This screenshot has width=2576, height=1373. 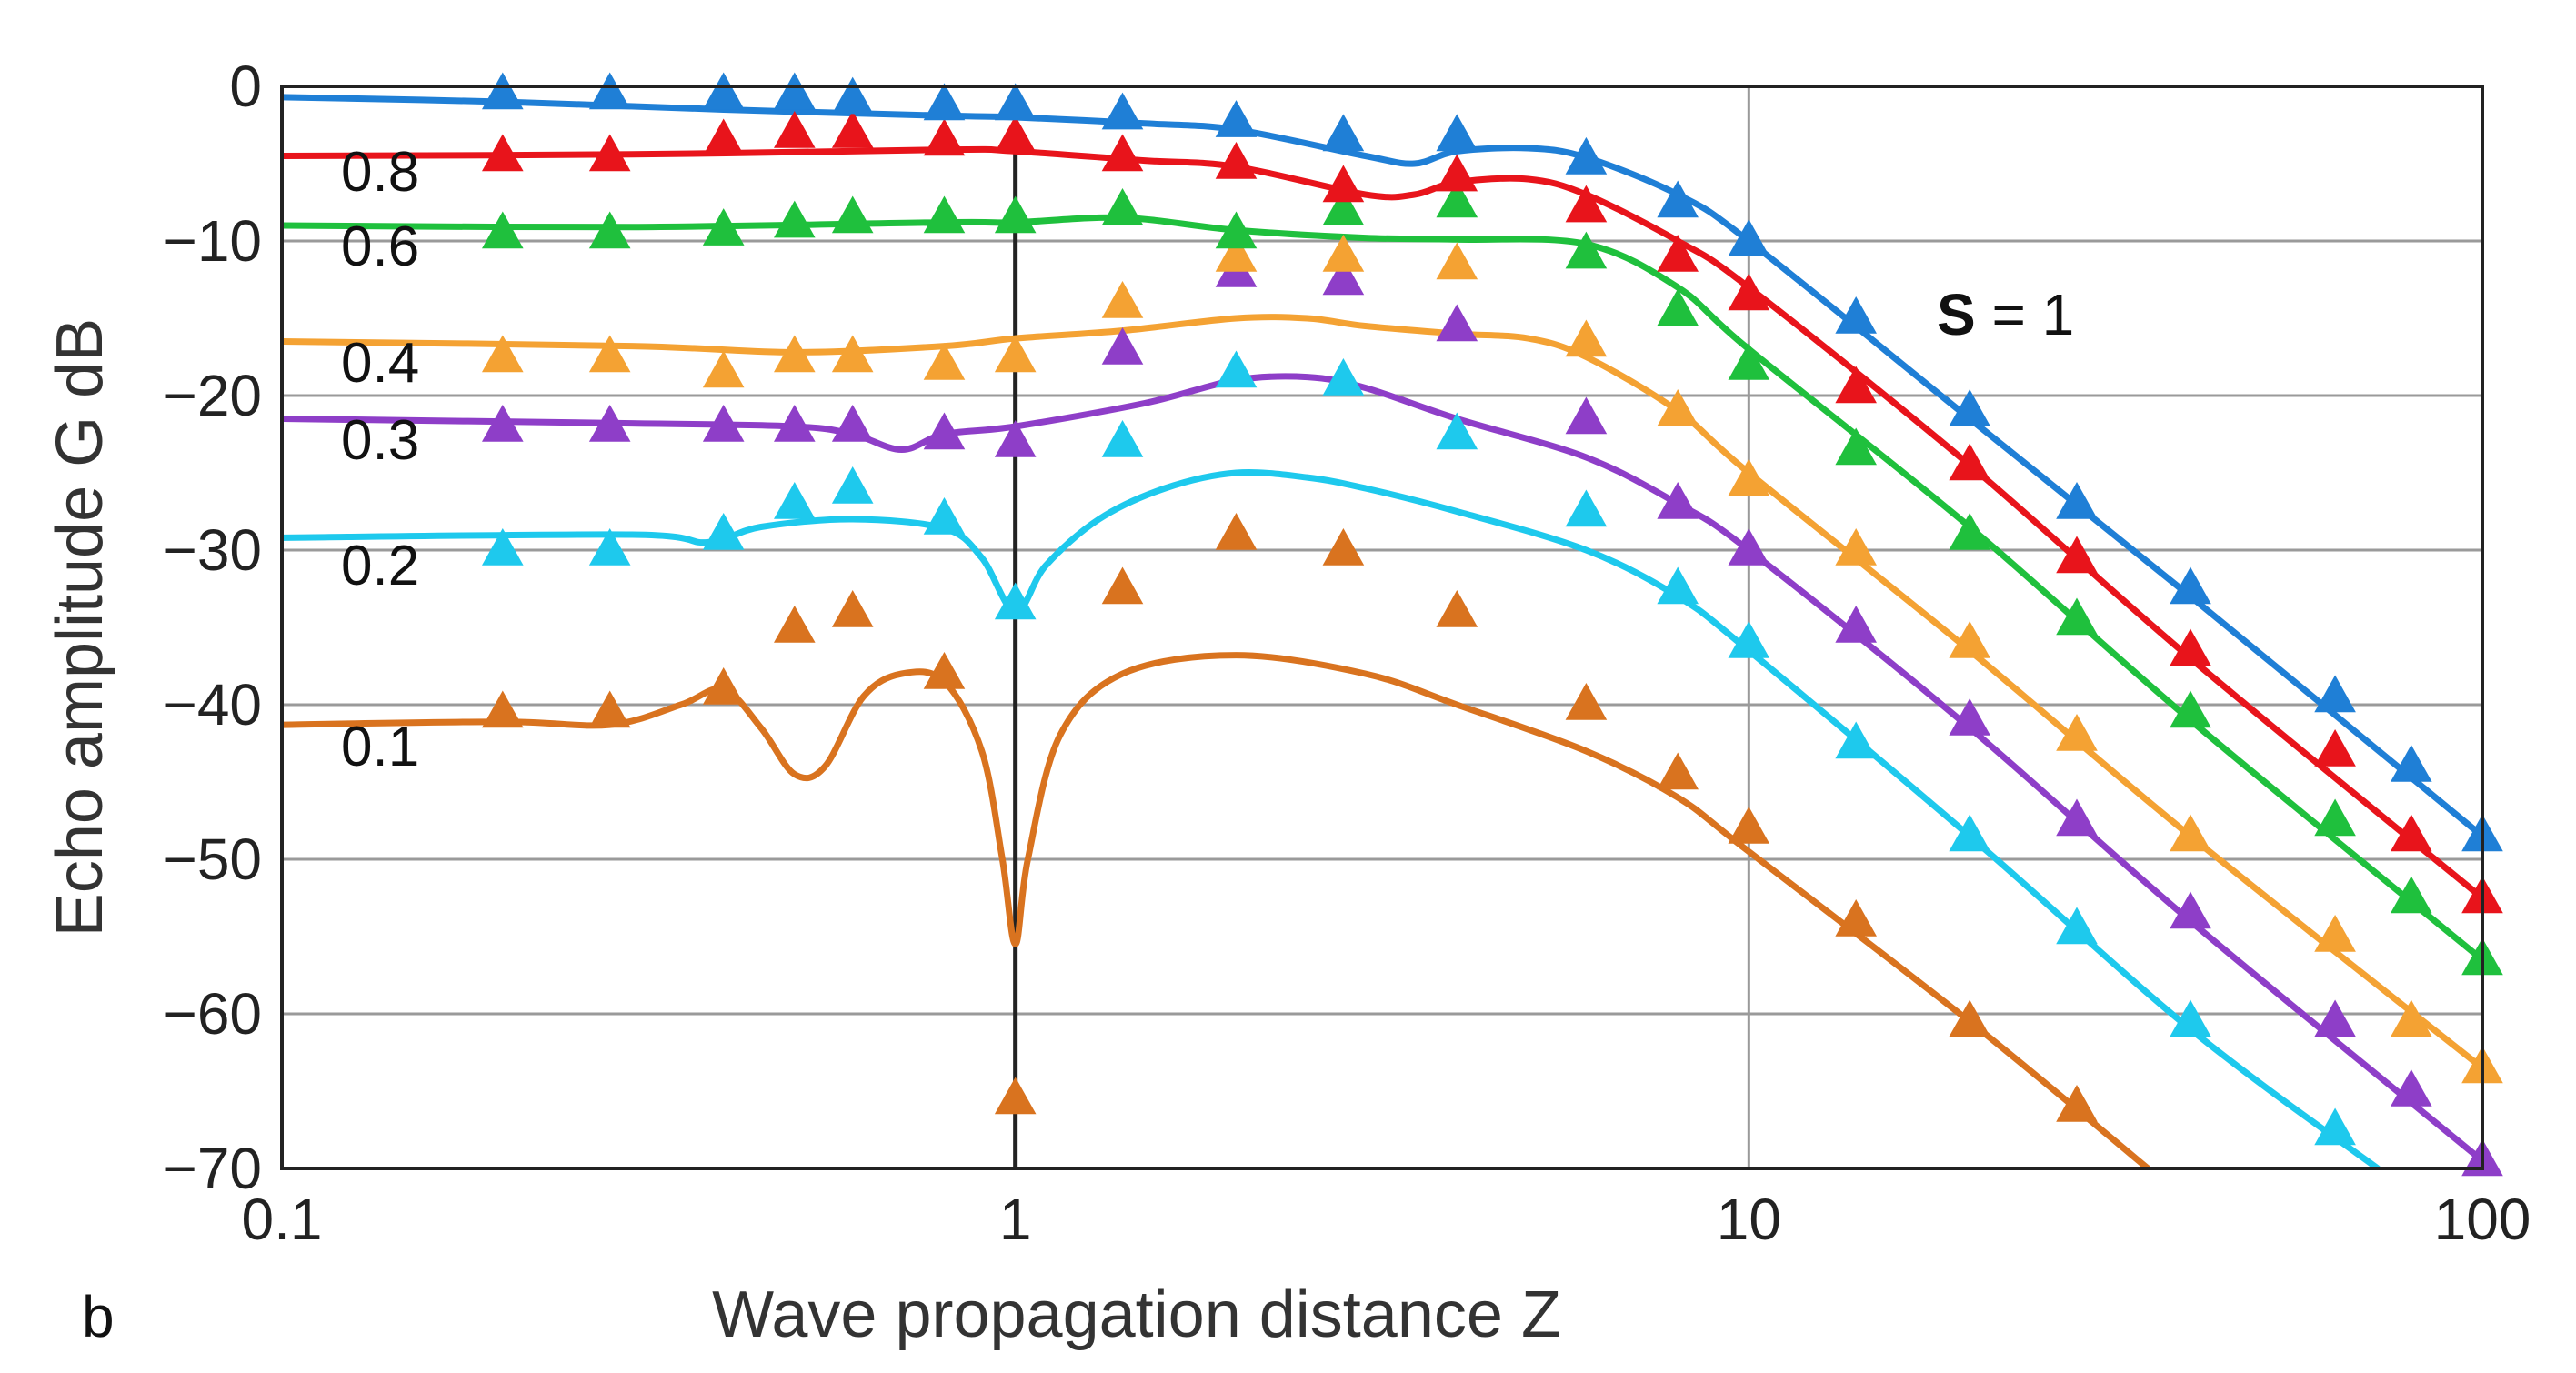 I want to click on curve-label-0-6: 0.6, so click(x=380, y=246).